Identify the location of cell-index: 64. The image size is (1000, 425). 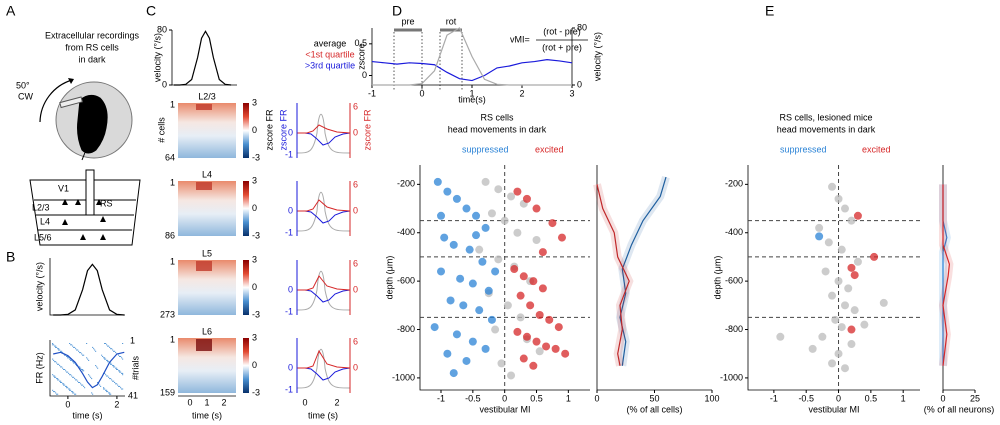
(170, 157).